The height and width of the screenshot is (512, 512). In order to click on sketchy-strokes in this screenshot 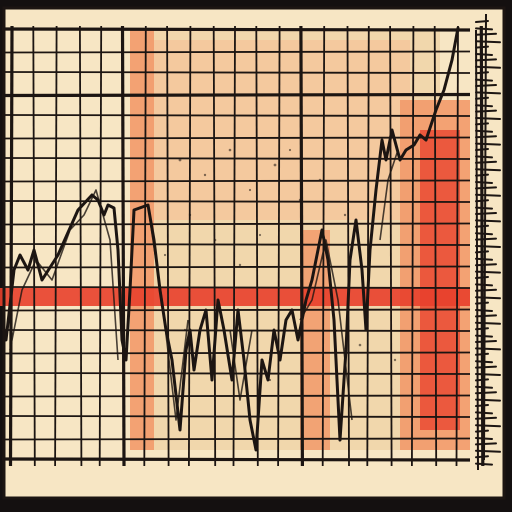, I will do `click(481, 242)`.